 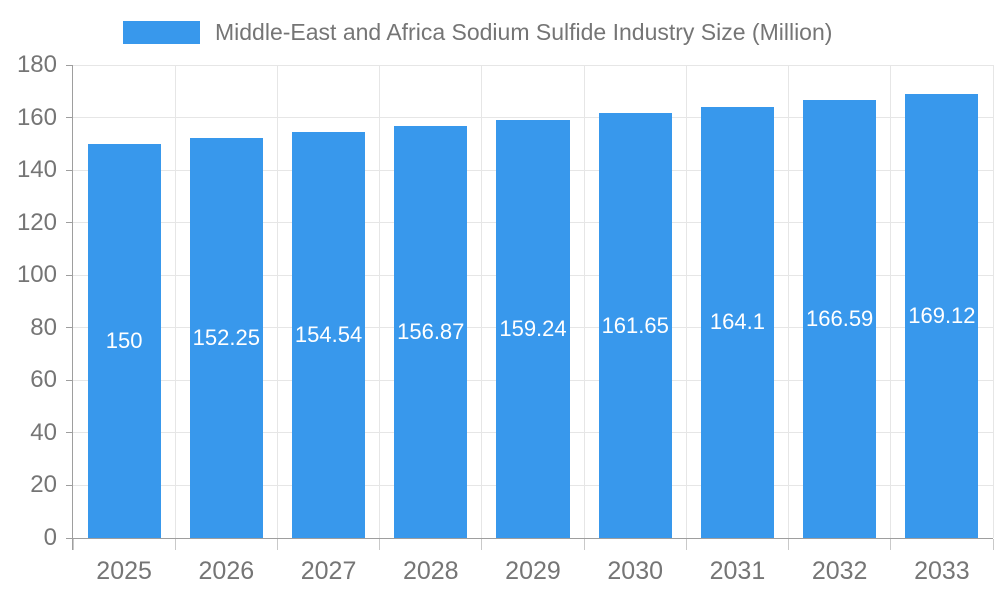 What do you see at coordinates (328, 571) in the screenshot?
I see `x-axis-category-label: 2027` at bounding box center [328, 571].